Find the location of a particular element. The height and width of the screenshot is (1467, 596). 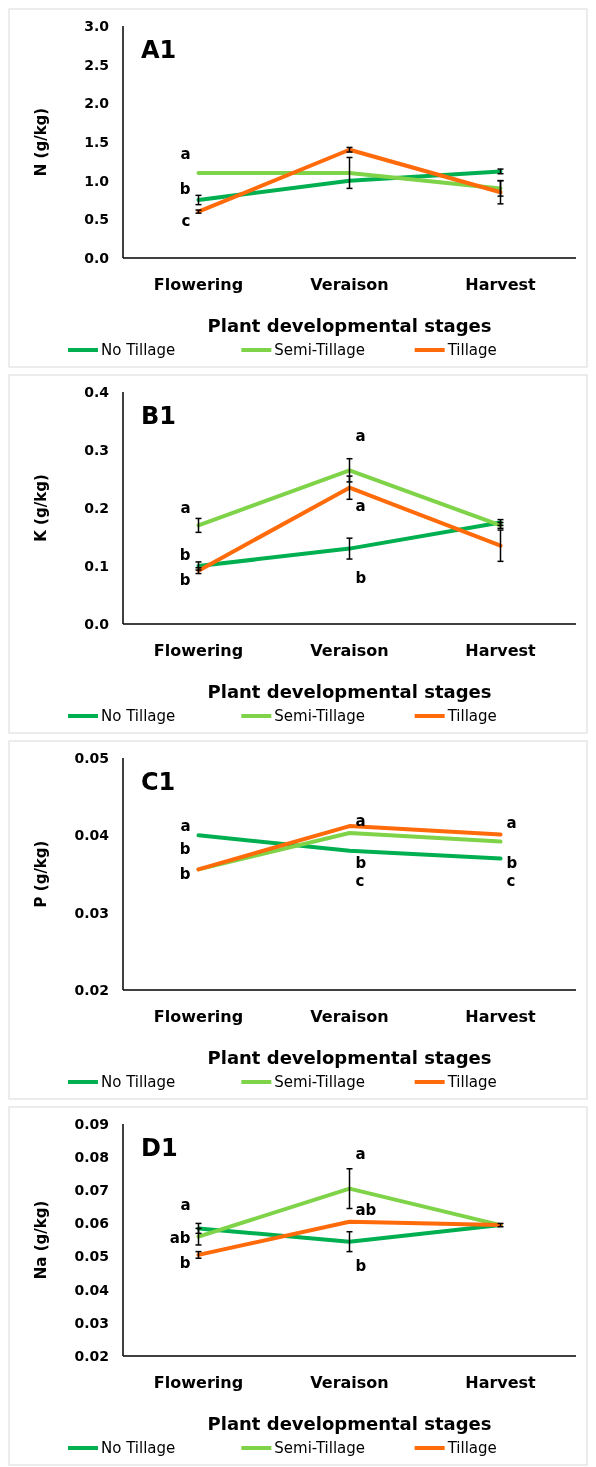

y-tick-label: 2.0 is located at coordinates (97, 103).